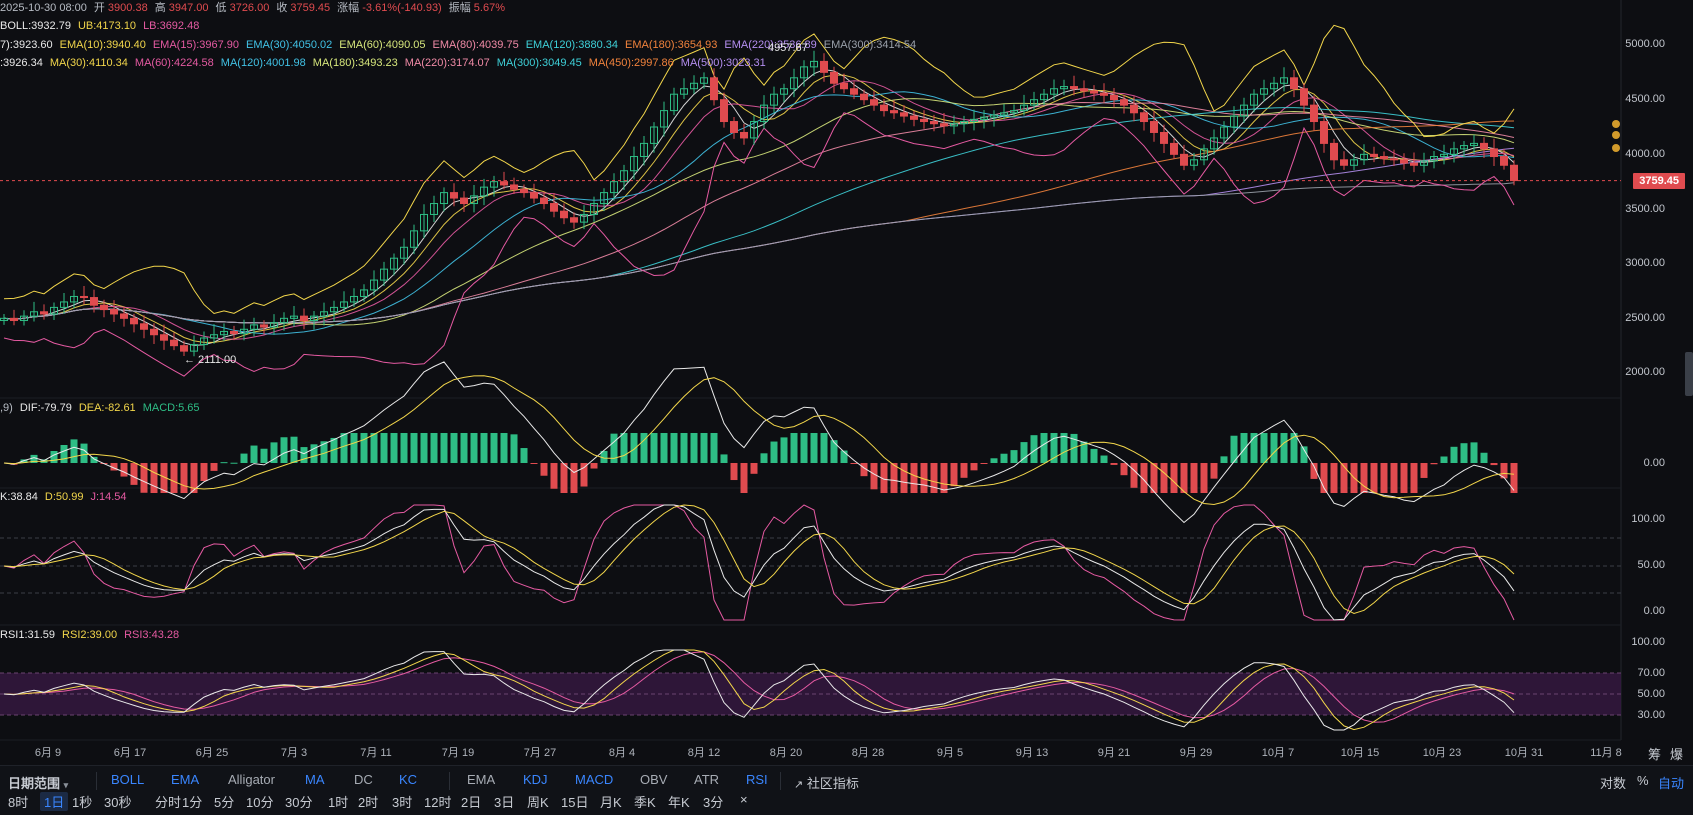 This screenshot has height=815, width=1693. I want to click on main-indicator-ema: EMA, so click(185, 779).